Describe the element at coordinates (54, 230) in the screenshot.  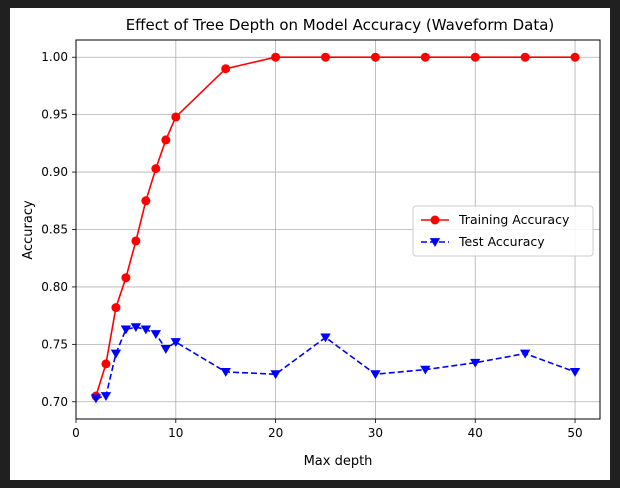
I see `y-tick-label: 0.85` at that location.